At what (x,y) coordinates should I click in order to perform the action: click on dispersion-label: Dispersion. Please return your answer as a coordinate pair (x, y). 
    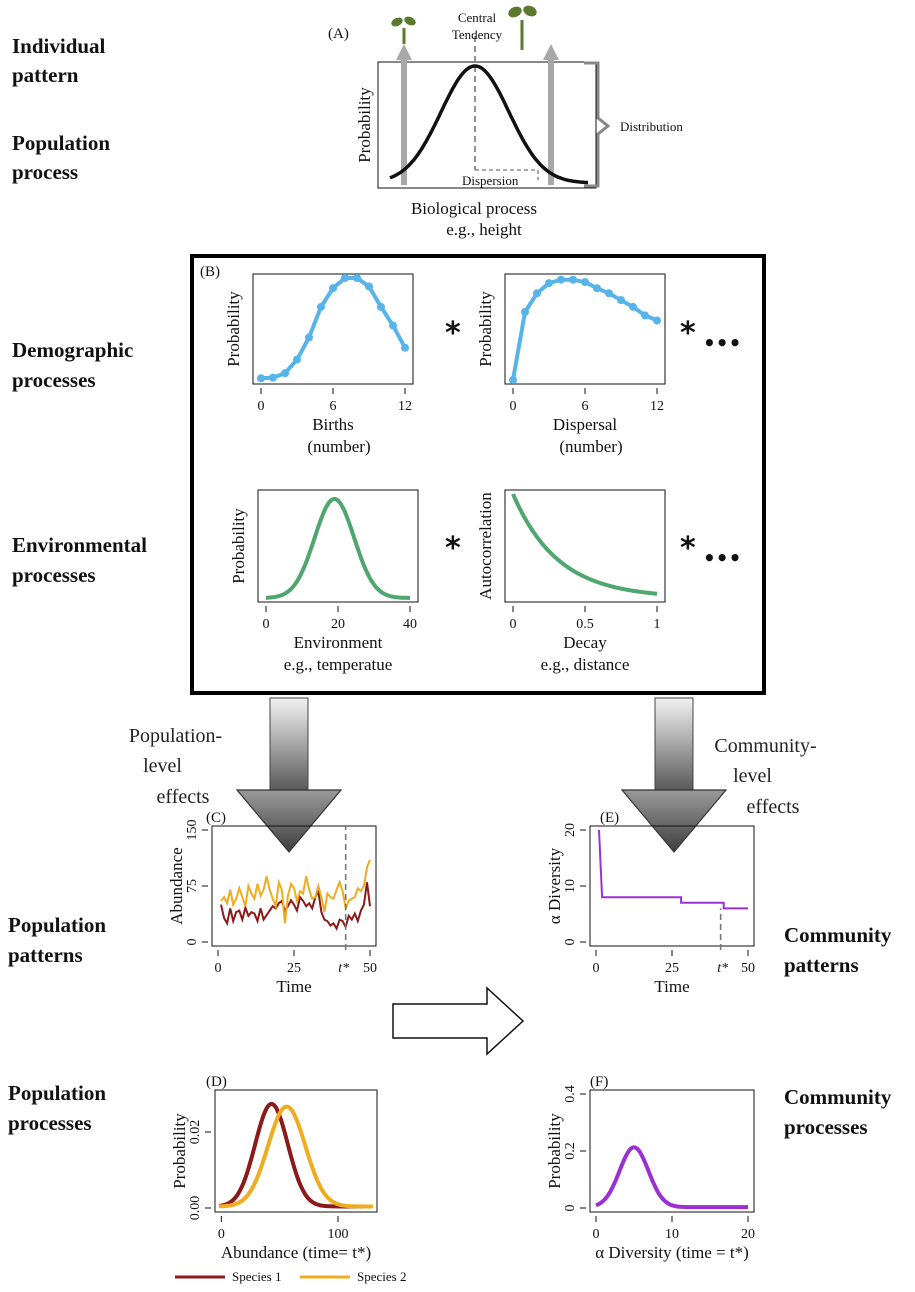
    Looking at the image, I should click on (490, 180).